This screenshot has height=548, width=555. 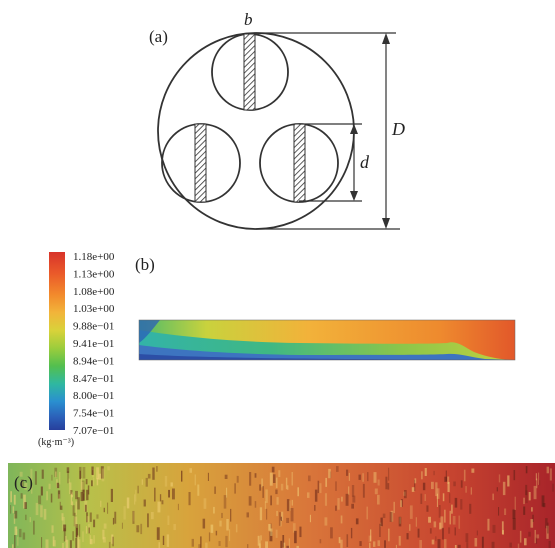 What do you see at coordinates (299, 163) in the screenshot?
I see `plate-right` at bounding box center [299, 163].